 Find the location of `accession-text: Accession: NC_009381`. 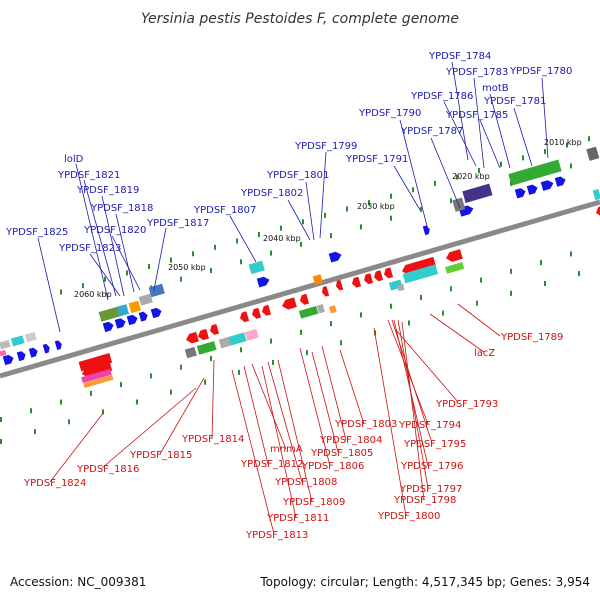

accession-text: Accession: NC_009381 is located at coordinates (78, 582).